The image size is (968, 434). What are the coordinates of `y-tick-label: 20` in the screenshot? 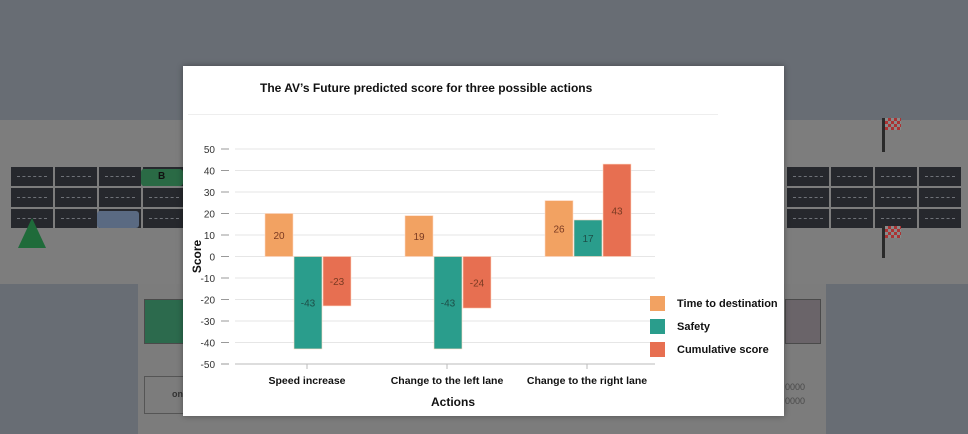 It's located at (210, 215).